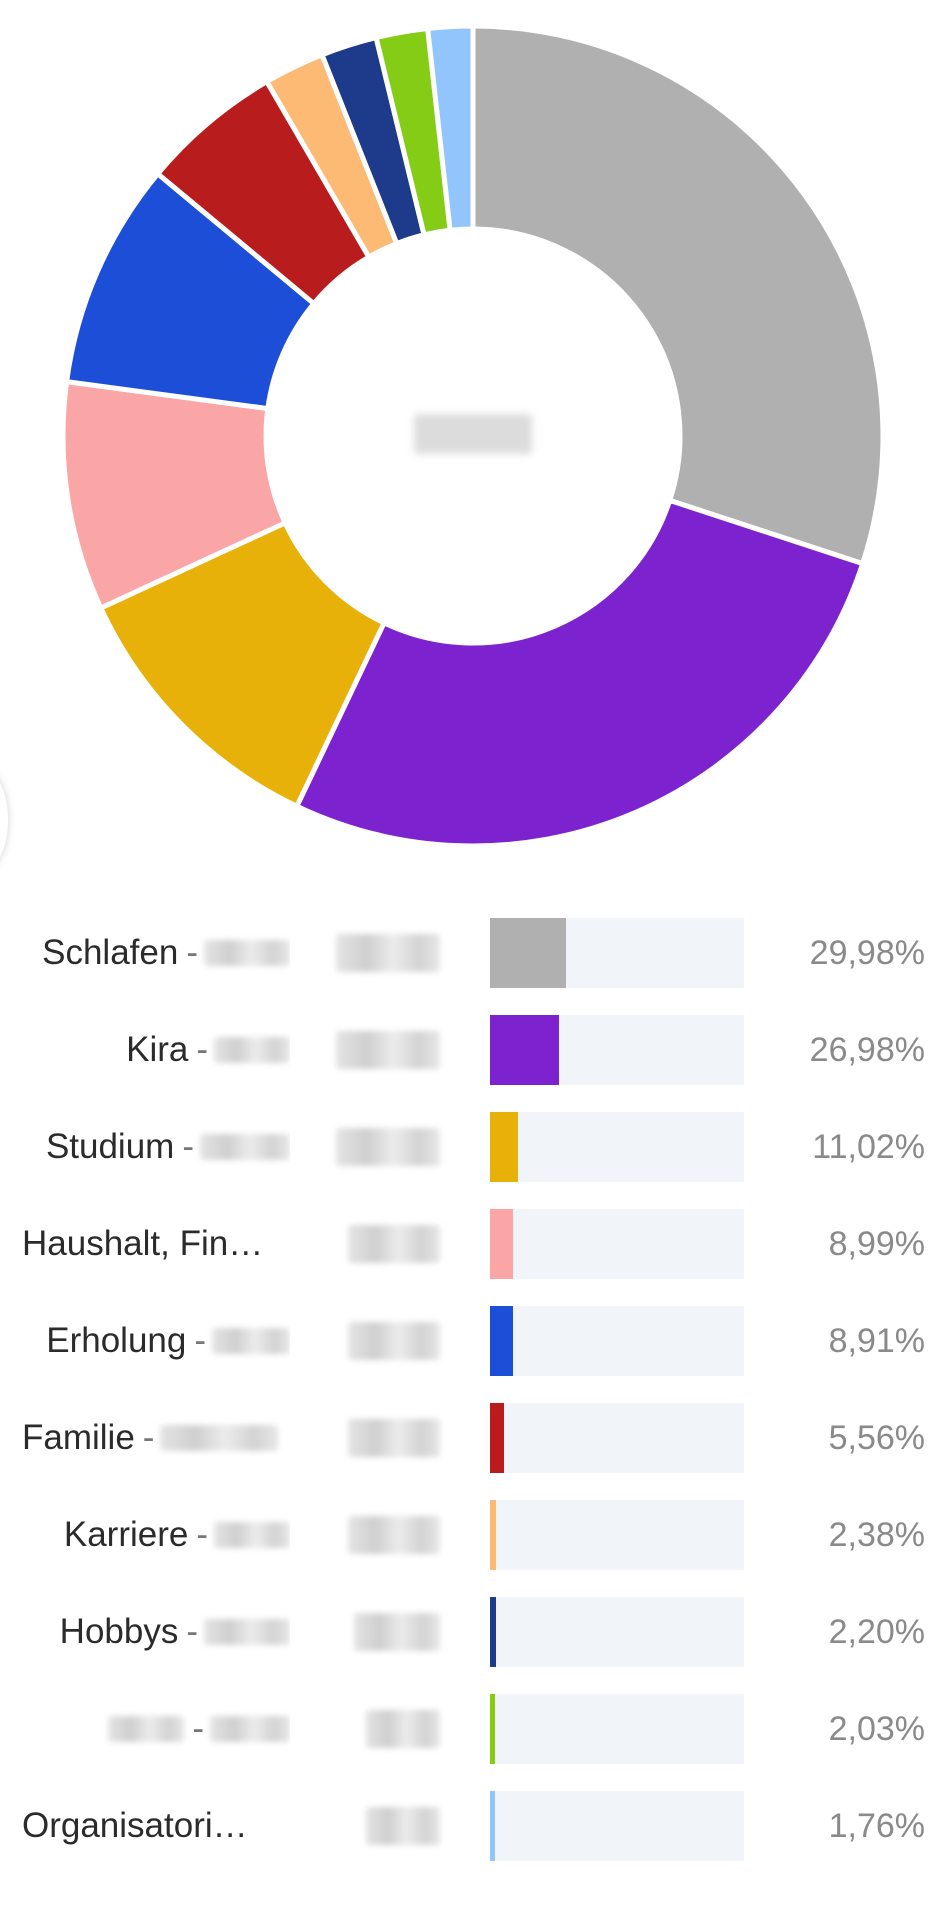 The height and width of the screenshot is (1920, 950). I want to click on legend-name-cell: Kira -, so click(145, 1050).